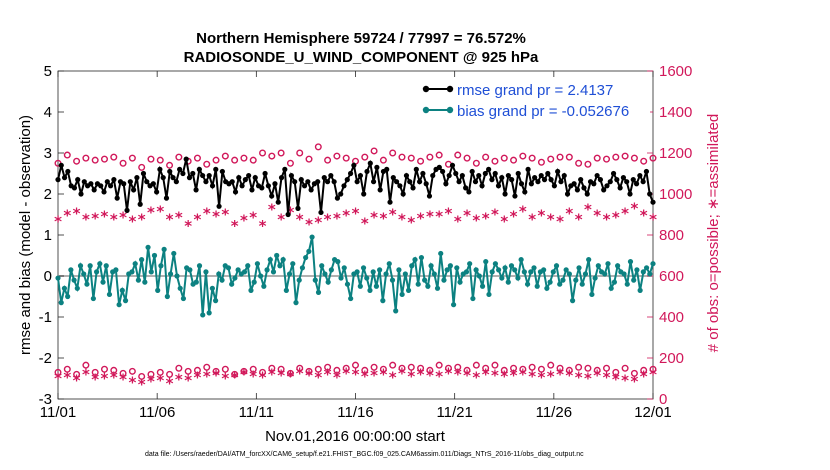 The width and height of the screenshot is (830, 470). I want to click on x-tick-label: 11/26, so click(554, 412).